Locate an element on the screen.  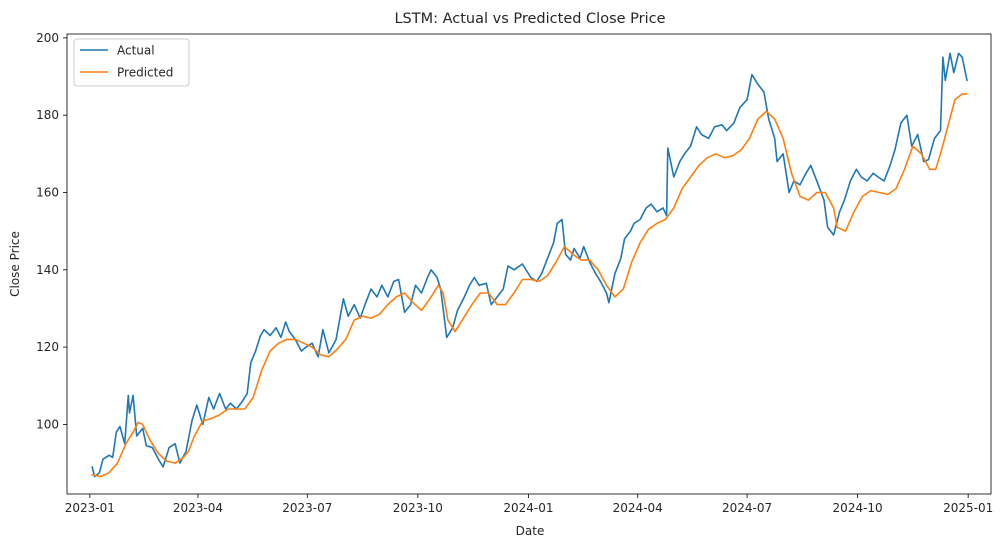
y-tick-label: 160 is located at coordinates (47, 192).